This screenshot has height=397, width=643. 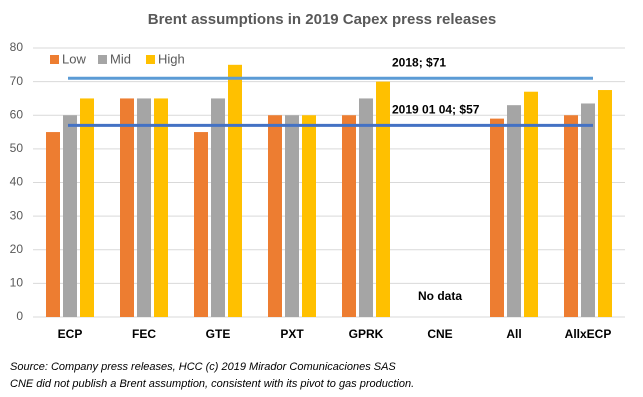 I want to click on x-tick-label: ECP, so click(x=70, y=334).